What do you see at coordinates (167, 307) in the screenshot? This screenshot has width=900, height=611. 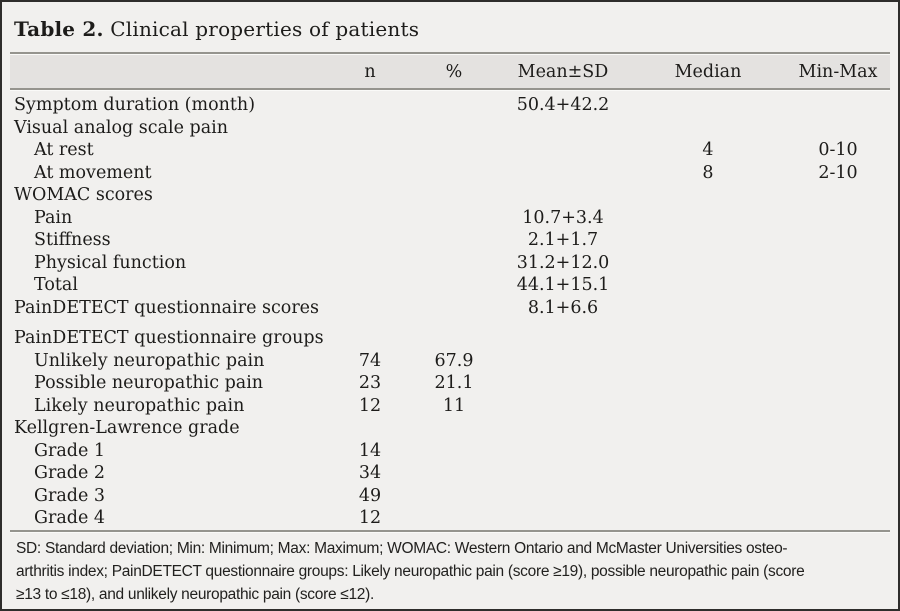 I see `row-label: PainDETECT questionnaire scores` at bounding box center [167, 307].